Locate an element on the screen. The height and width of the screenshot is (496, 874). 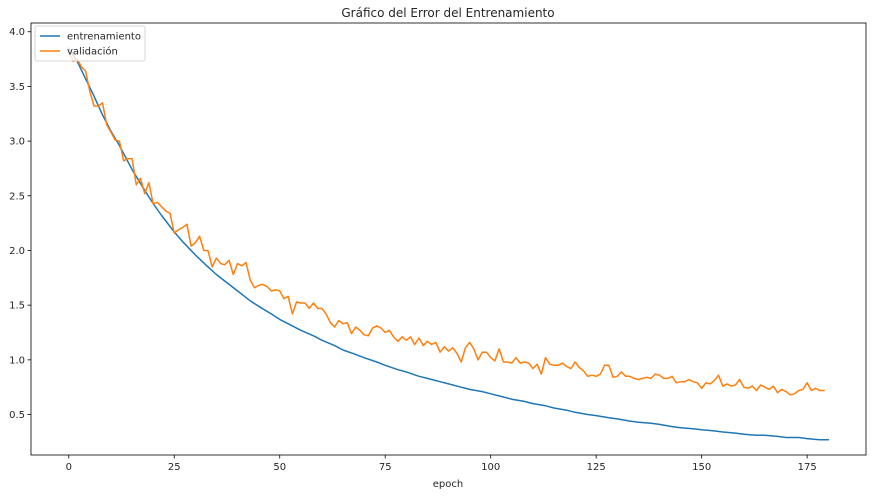
x-tick-label: 150 is located at coordinates (701, 467).